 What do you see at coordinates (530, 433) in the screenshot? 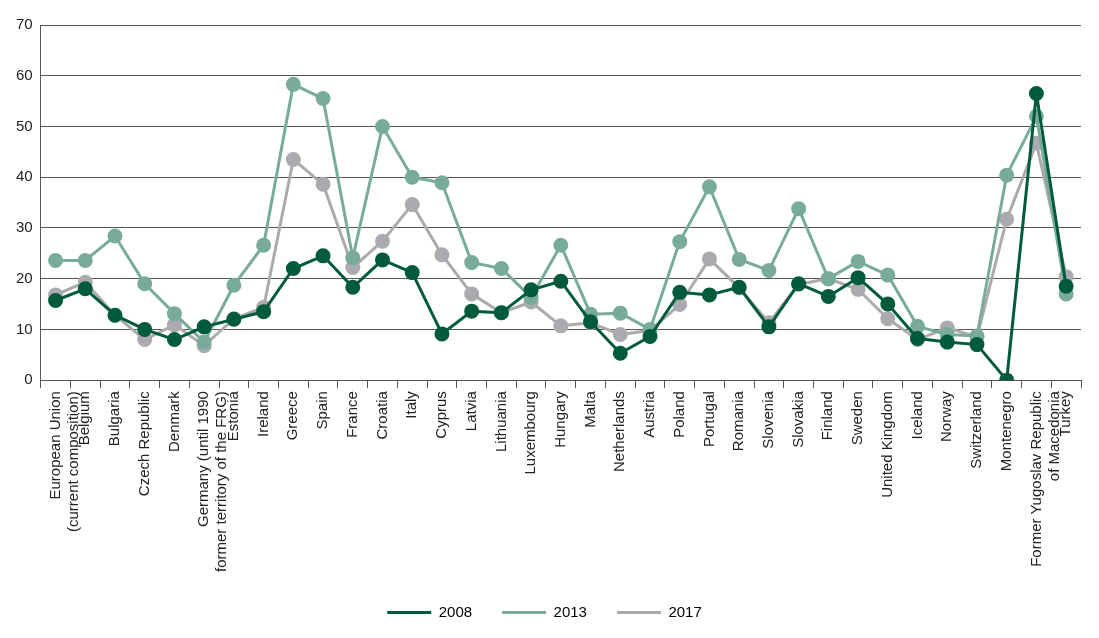
I see `x-tick-label: Luxembourg` at bounding box center [530, 433].